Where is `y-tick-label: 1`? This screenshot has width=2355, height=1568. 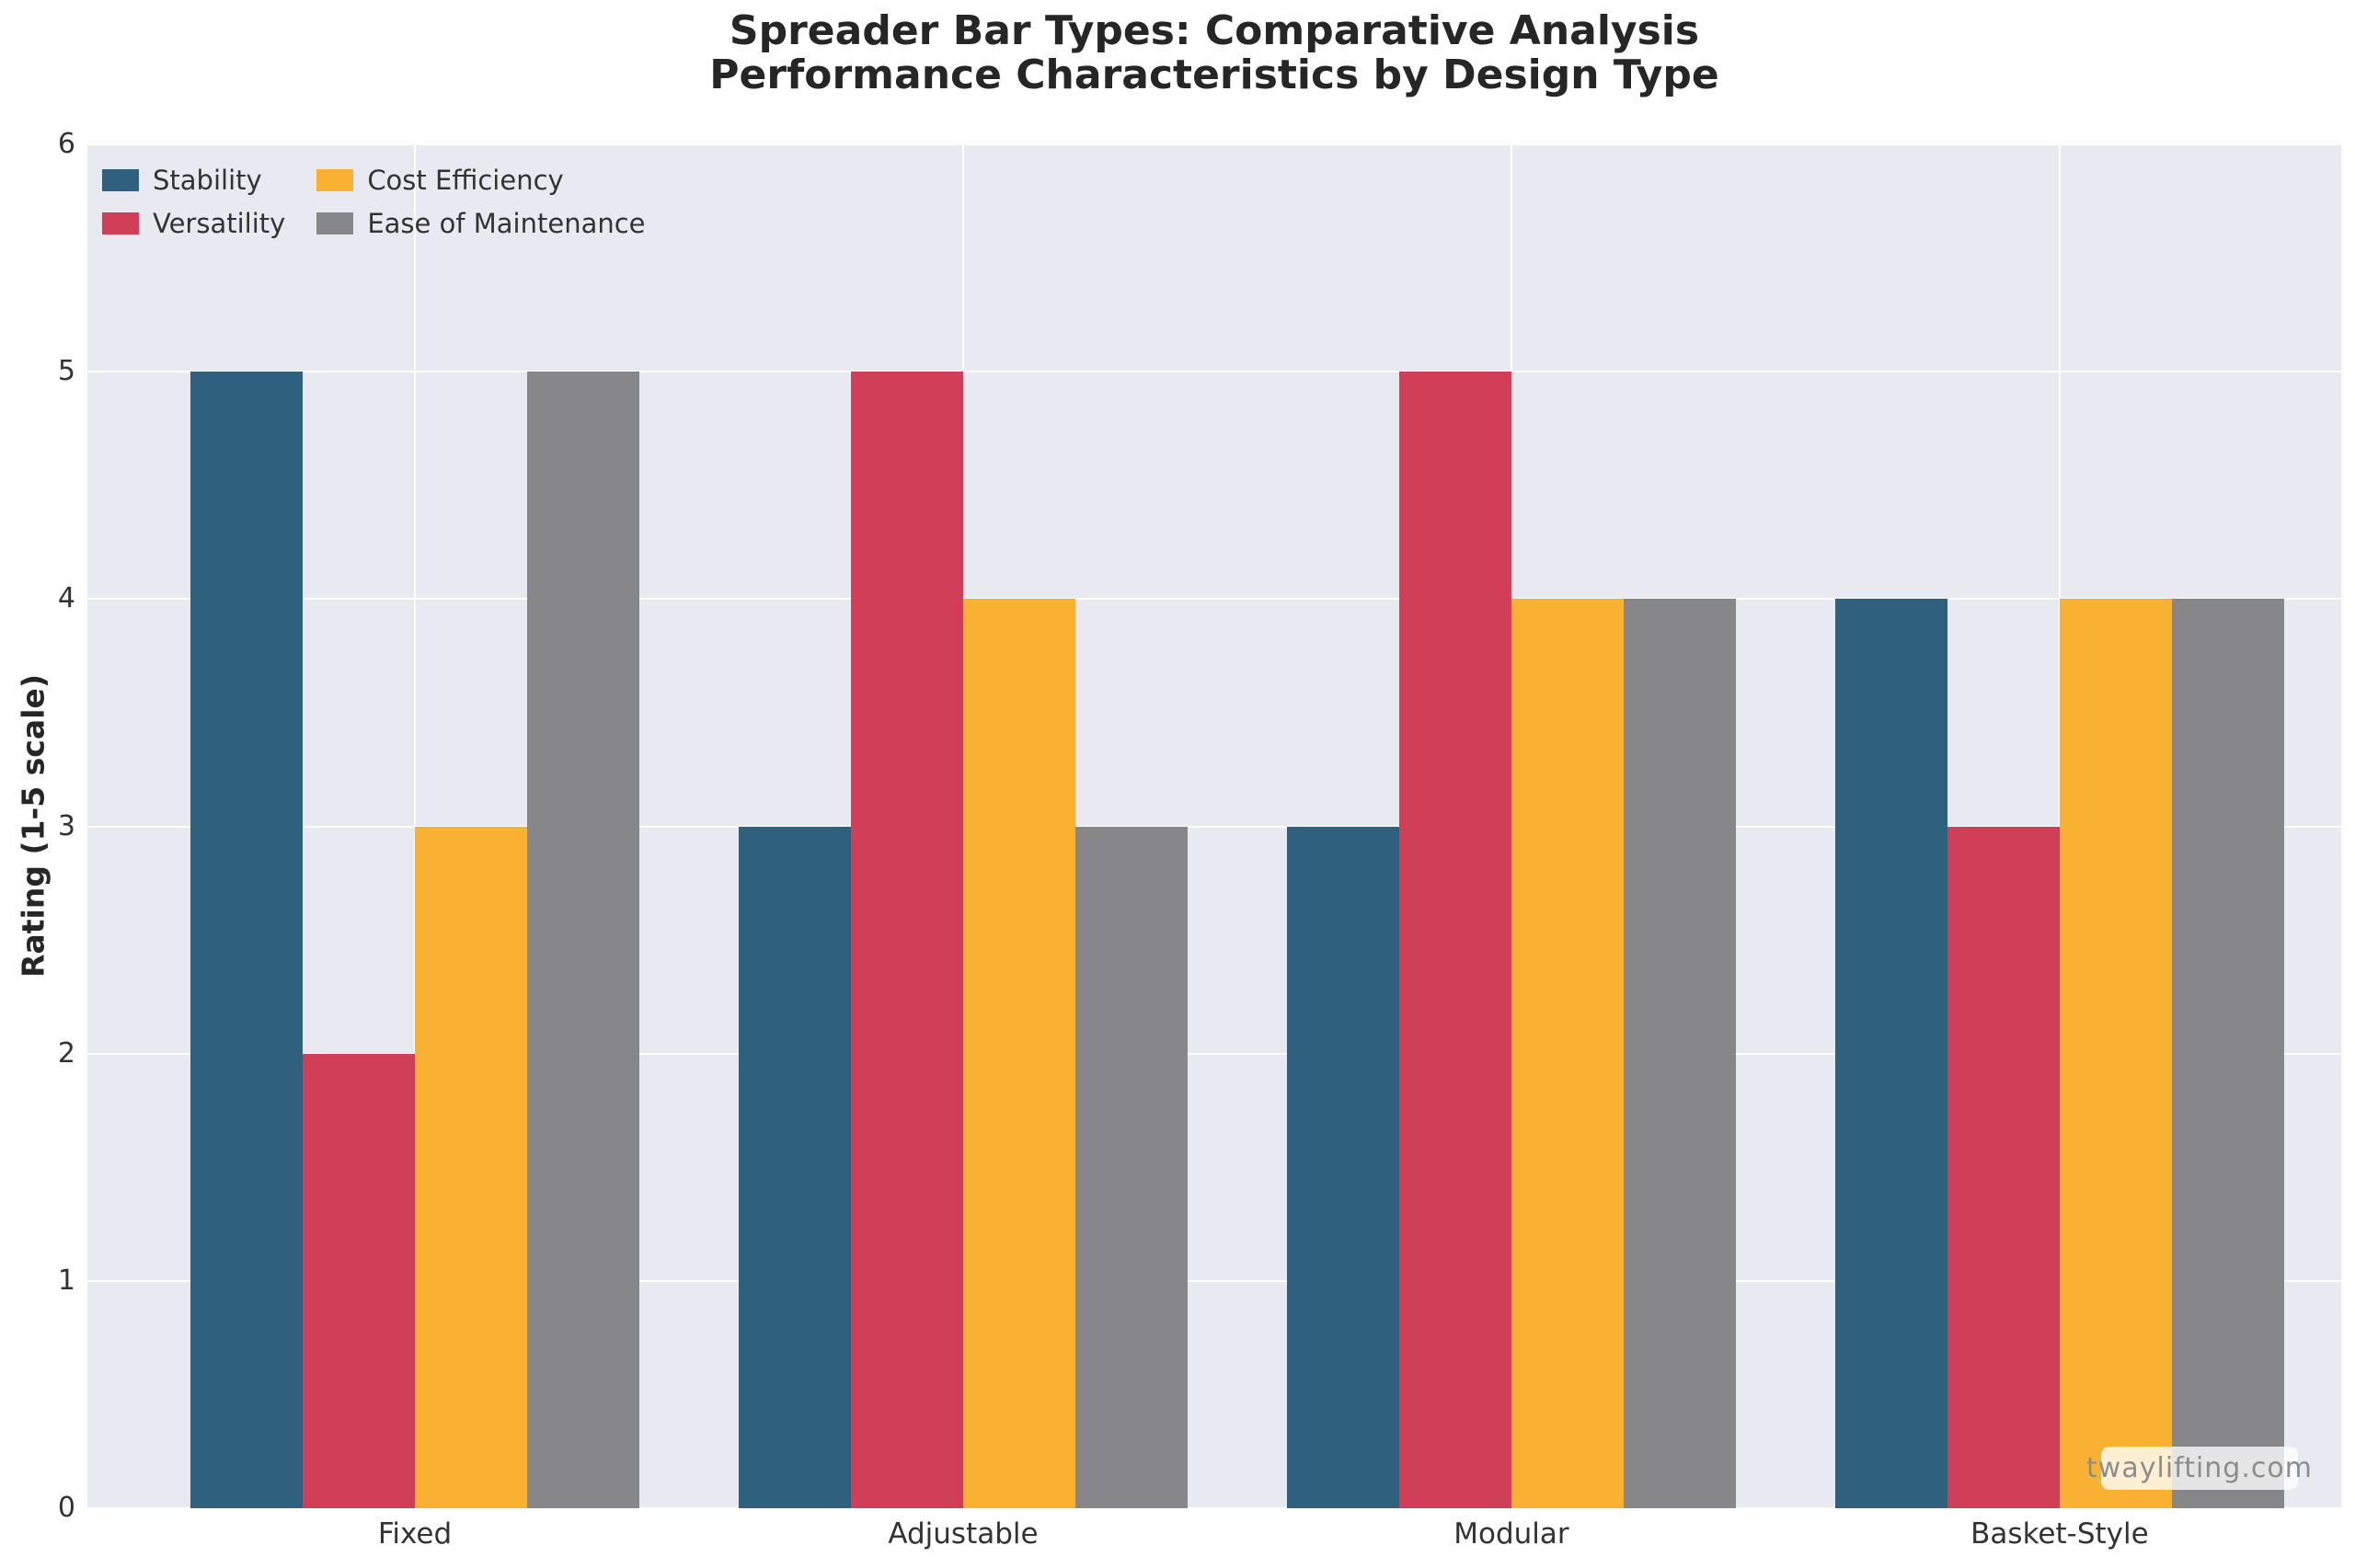 y-tick-label: 1 is located at coordinates (66, 1280).